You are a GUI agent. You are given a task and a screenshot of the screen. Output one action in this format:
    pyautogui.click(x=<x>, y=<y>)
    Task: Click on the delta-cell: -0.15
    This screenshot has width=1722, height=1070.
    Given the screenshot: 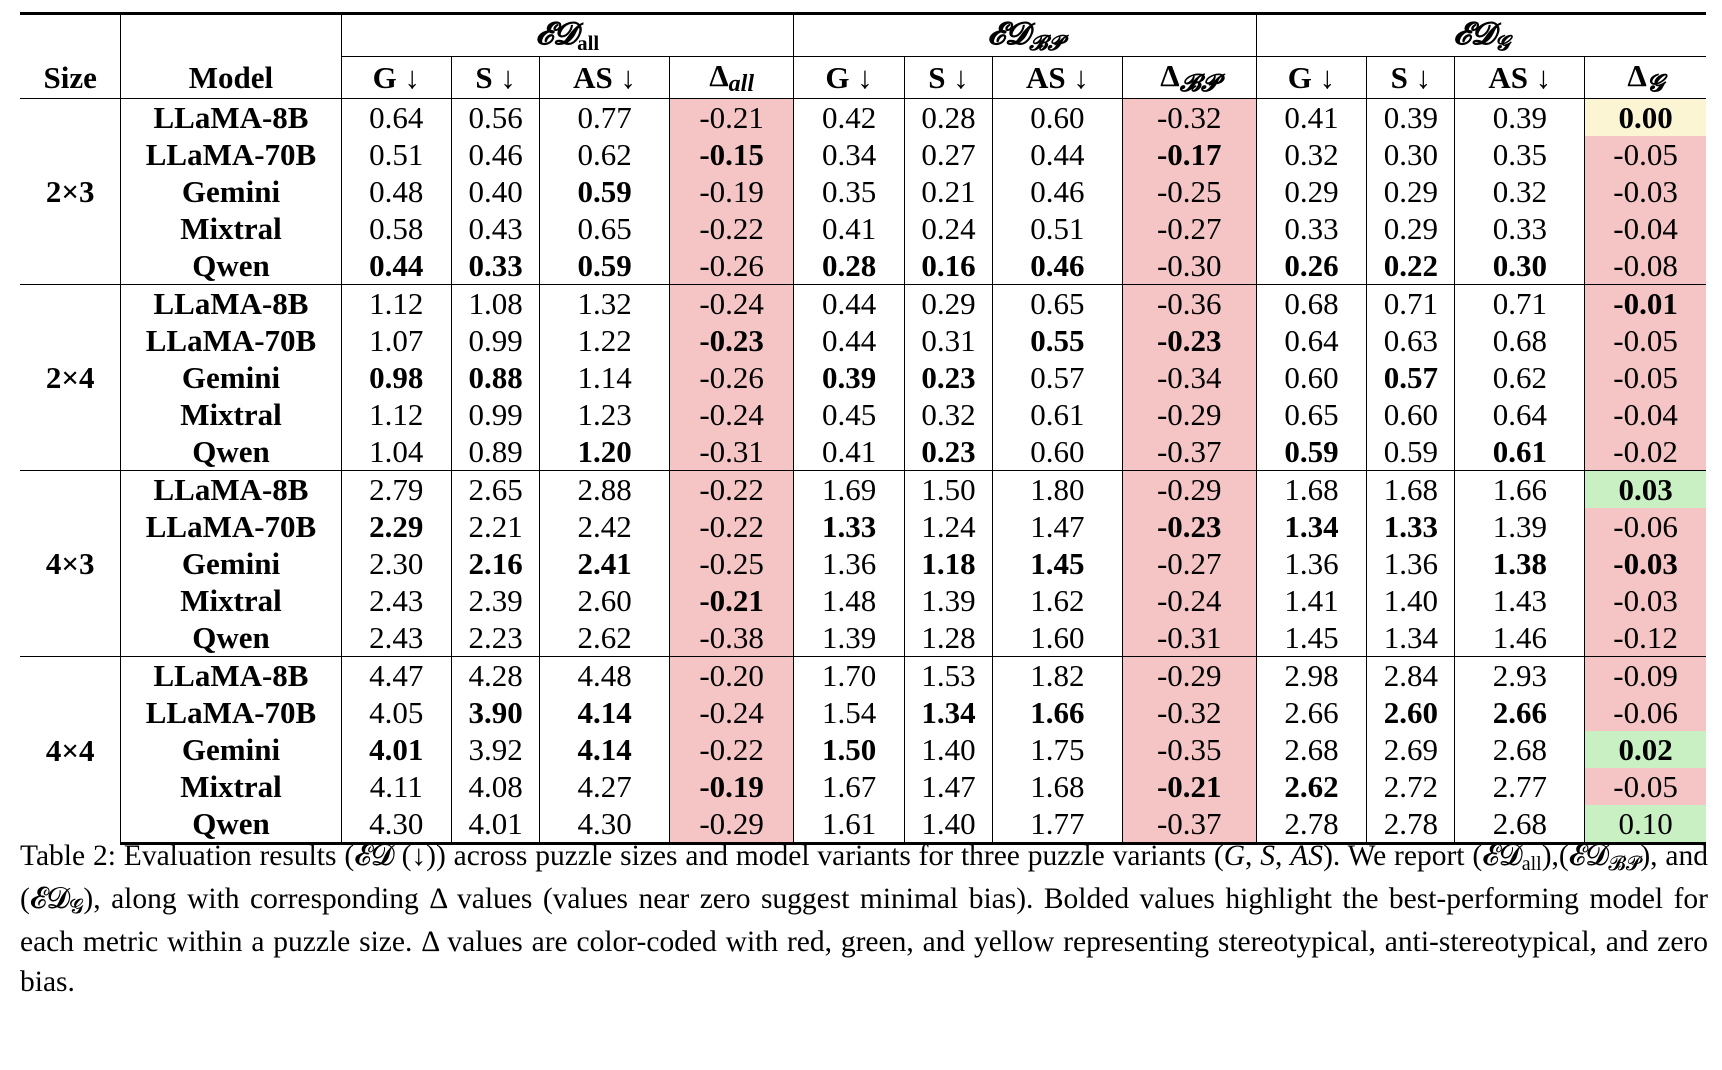 What is the action you would take?
    pyautogui.click(x=731, y=154)
    